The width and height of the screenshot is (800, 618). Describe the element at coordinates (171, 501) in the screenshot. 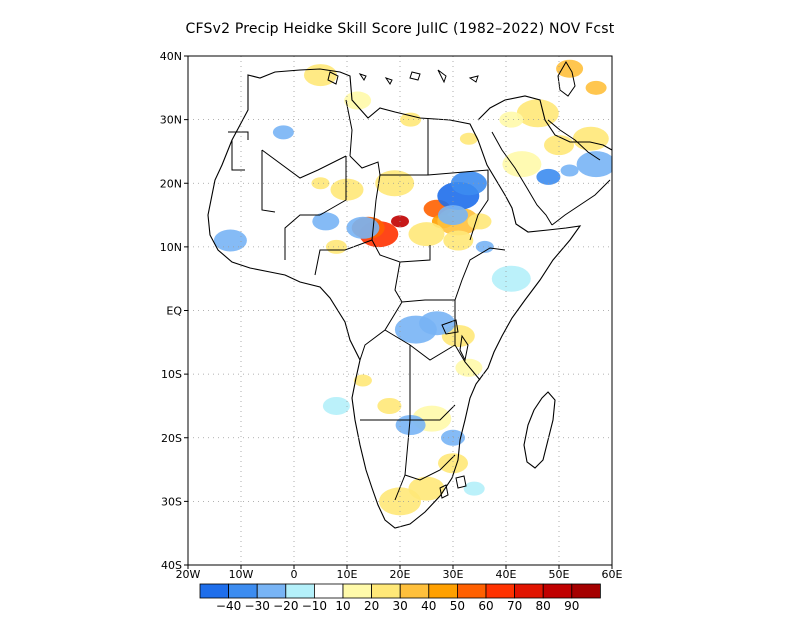

I see `lat-tick-label: 30S` at that location.